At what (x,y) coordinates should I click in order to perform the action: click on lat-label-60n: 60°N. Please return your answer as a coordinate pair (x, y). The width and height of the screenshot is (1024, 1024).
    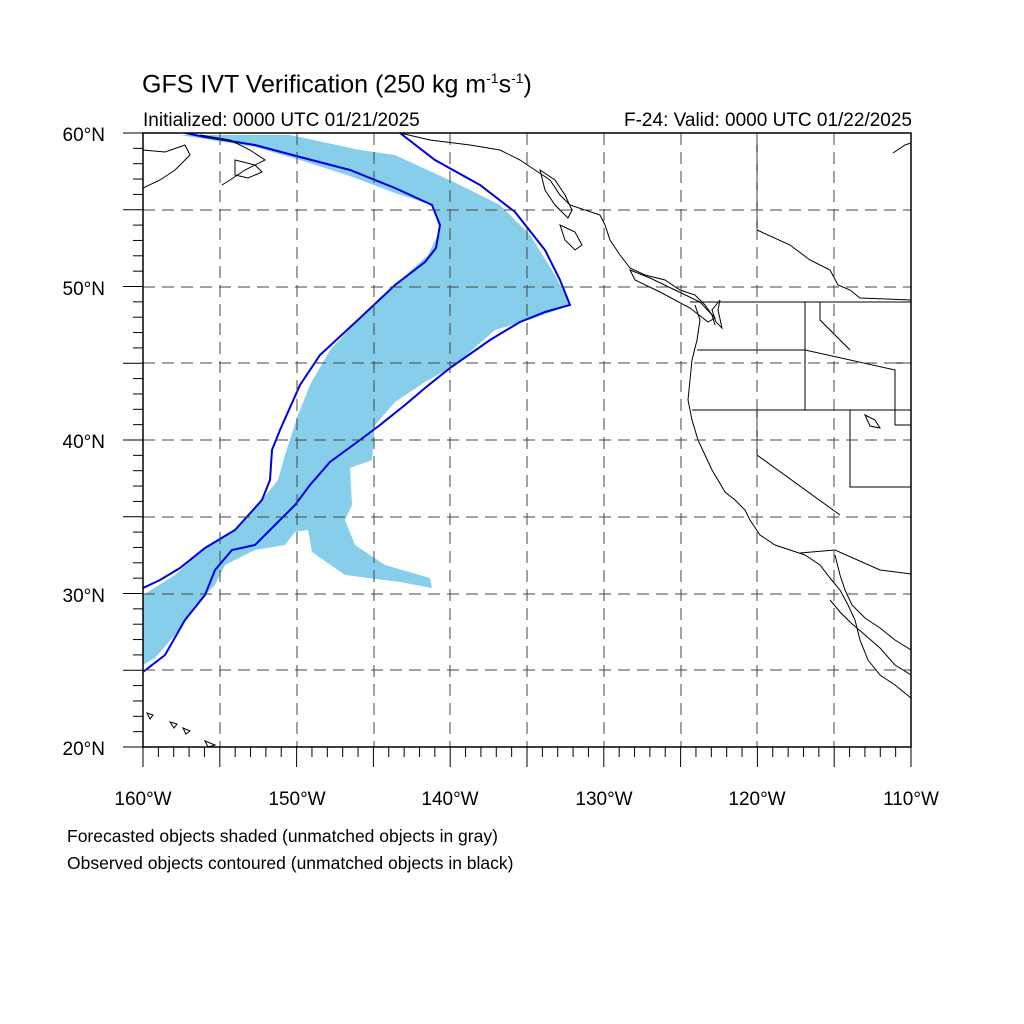
    Looking at the image, I should click on (84, 135).